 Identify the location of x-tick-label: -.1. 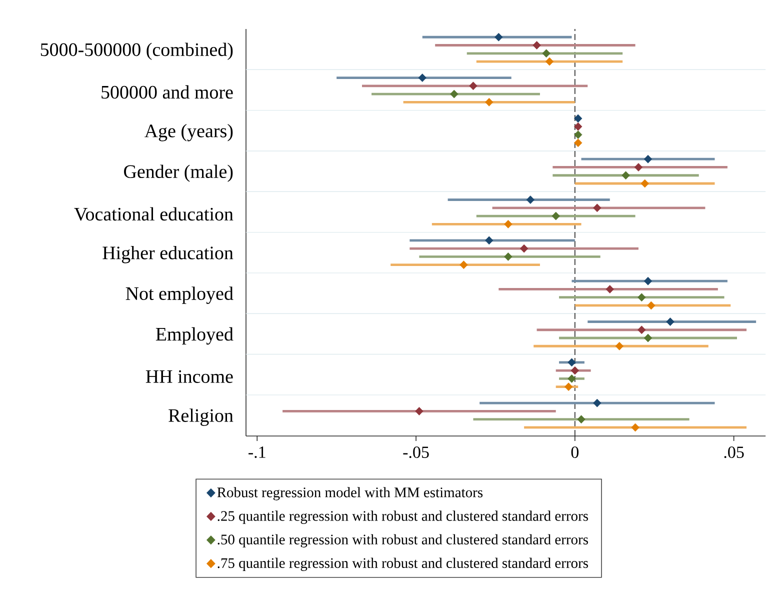
(257, 452).